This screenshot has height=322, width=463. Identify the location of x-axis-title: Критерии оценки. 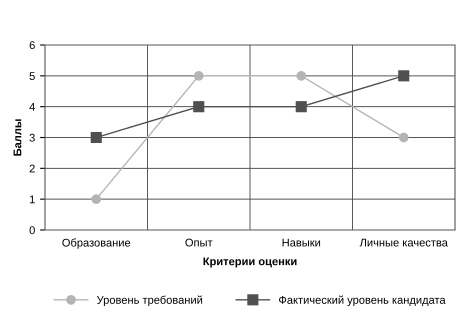
(250, 263).